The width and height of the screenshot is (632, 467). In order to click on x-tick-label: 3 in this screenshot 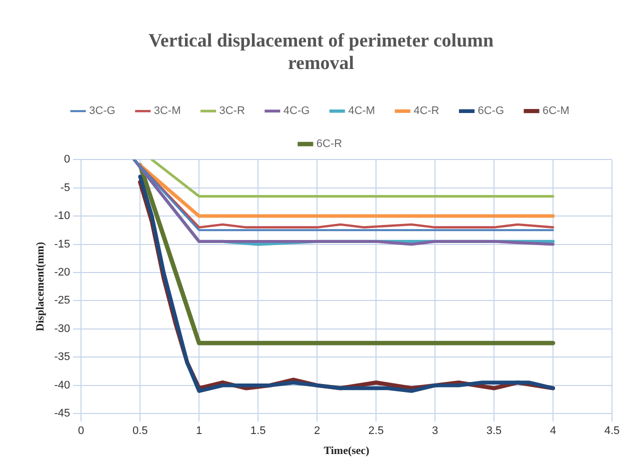, I will do `click(435, 431)`.